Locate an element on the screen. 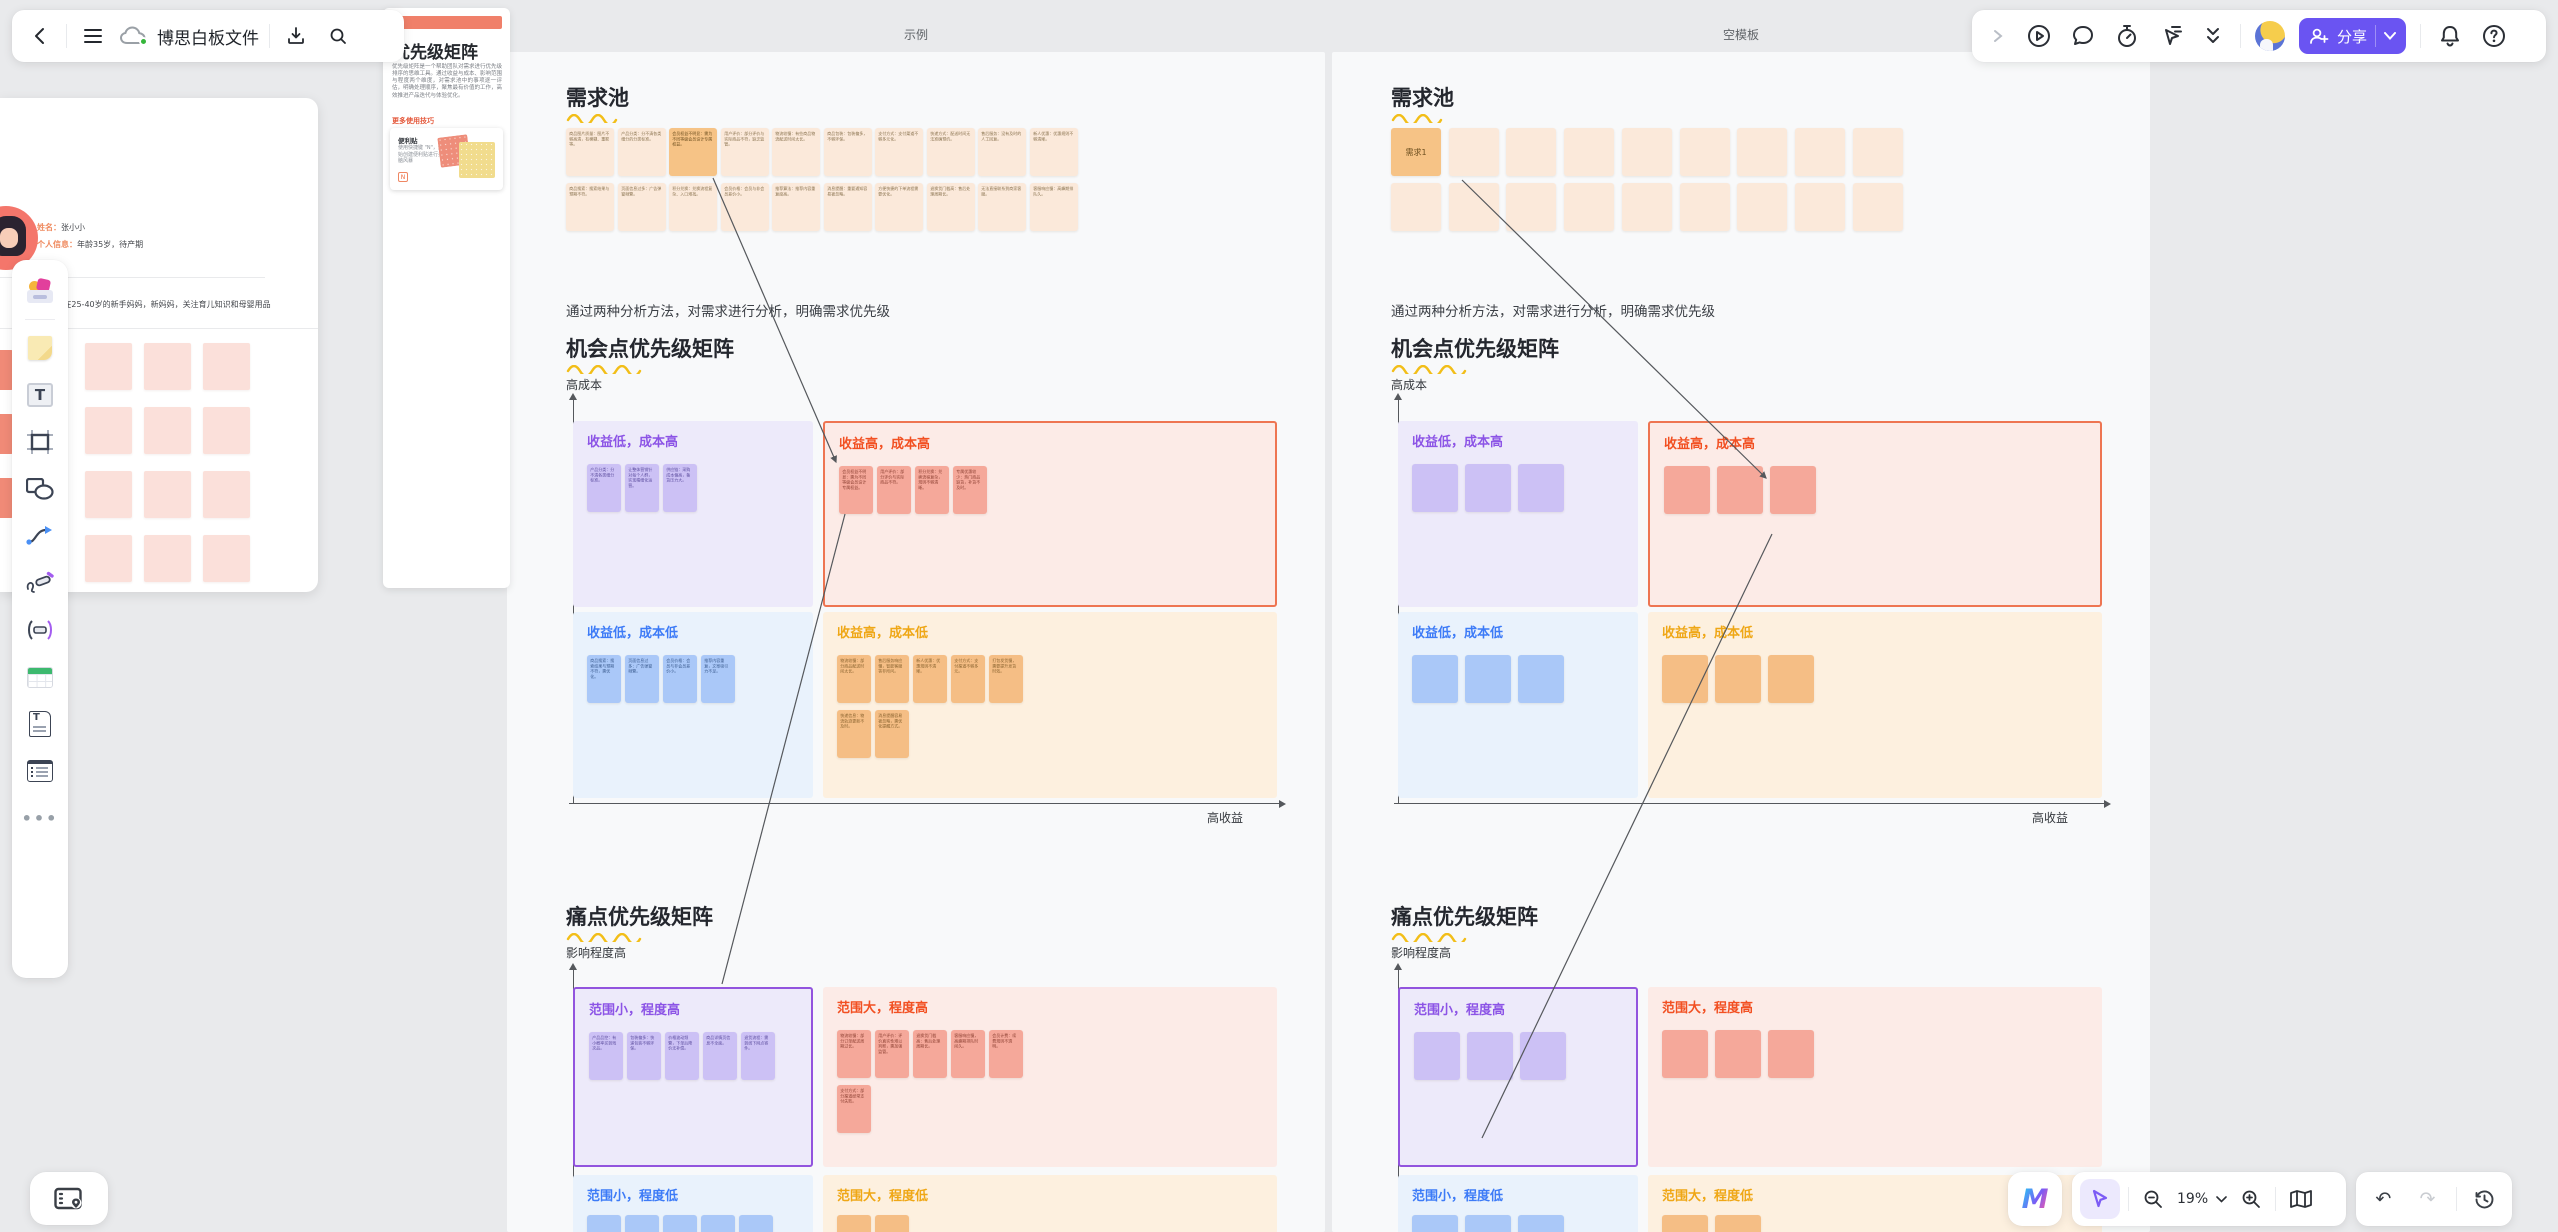 Image resolution: width=2558 pixels, height=1232 pixels. present-button is located at coordinates (2039, 36).